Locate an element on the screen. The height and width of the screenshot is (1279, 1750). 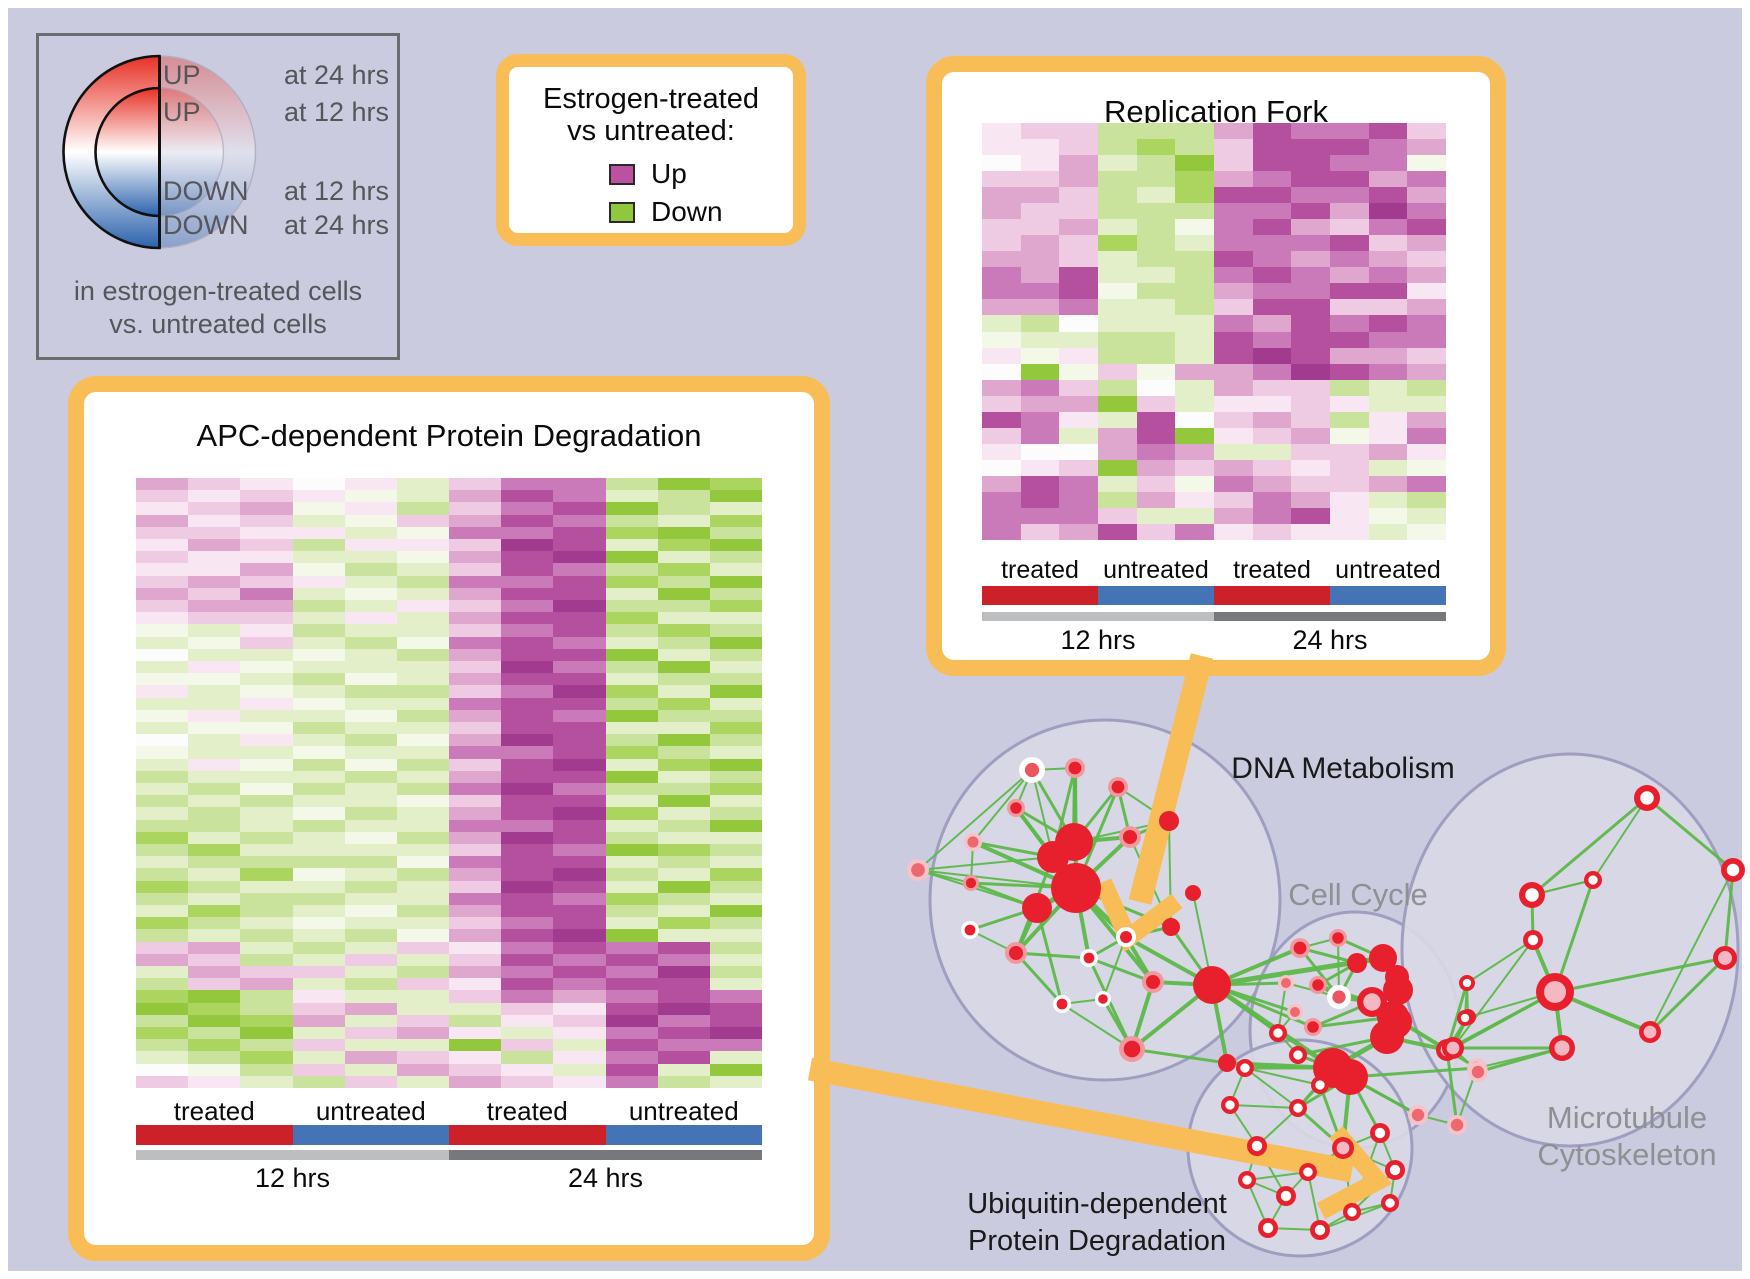
replication-fork-time-labels: 12 hrs 24 hrs is located at coordinates (1214, 640).